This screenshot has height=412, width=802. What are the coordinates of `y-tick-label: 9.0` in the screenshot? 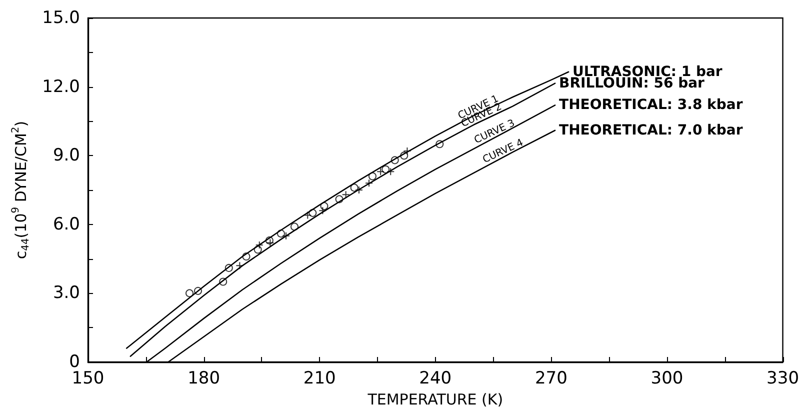 It's located at (66, 156).